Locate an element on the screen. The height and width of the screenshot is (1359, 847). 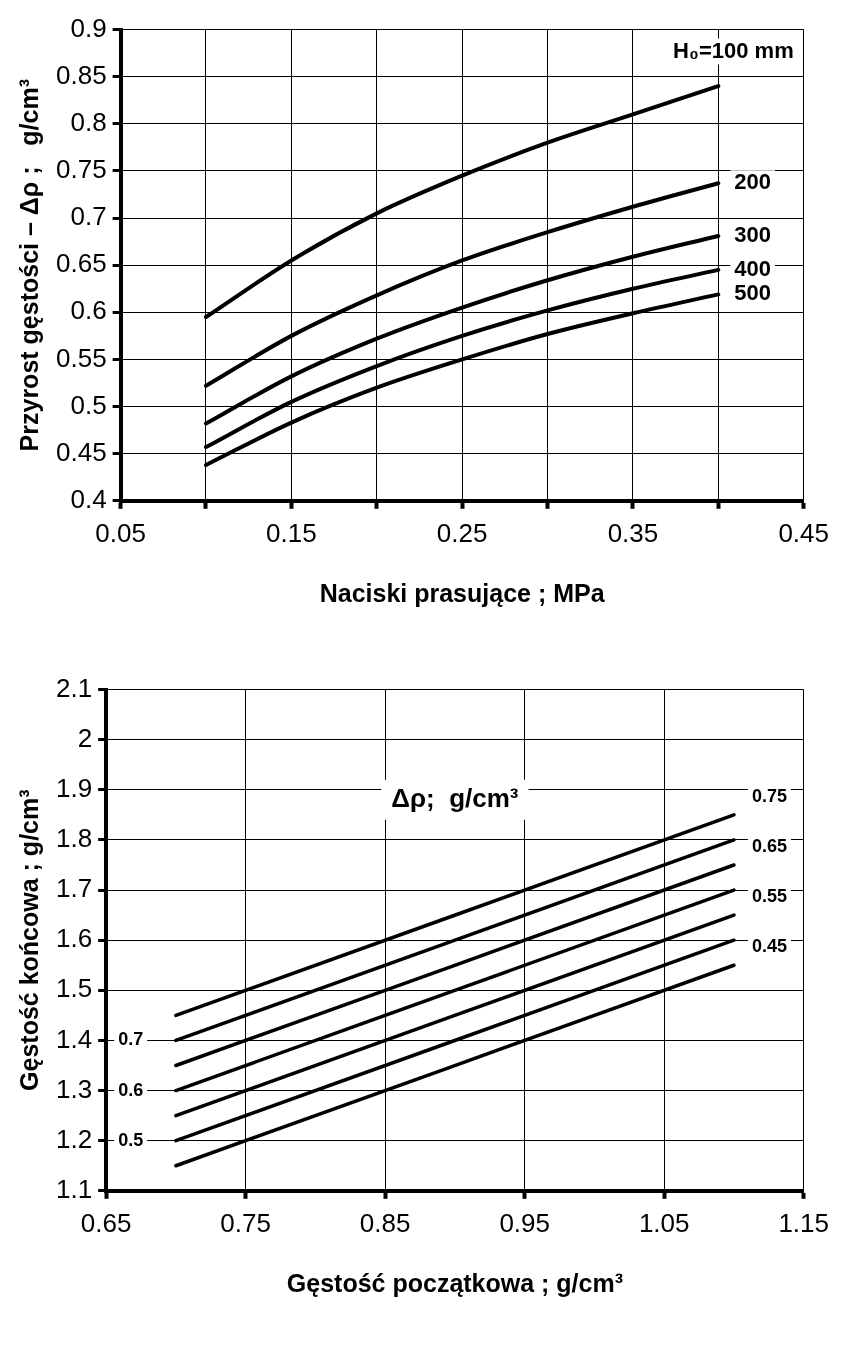
x-tick-label: 0.85 is located at coordinates (385, 1222).